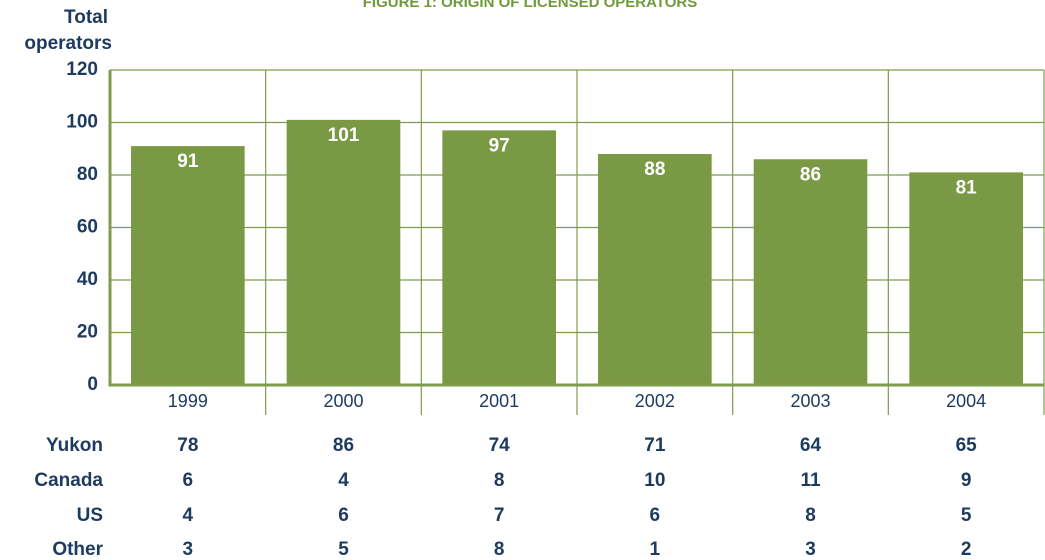  I want to click on y-axis-label: Total, so click(86, 17).